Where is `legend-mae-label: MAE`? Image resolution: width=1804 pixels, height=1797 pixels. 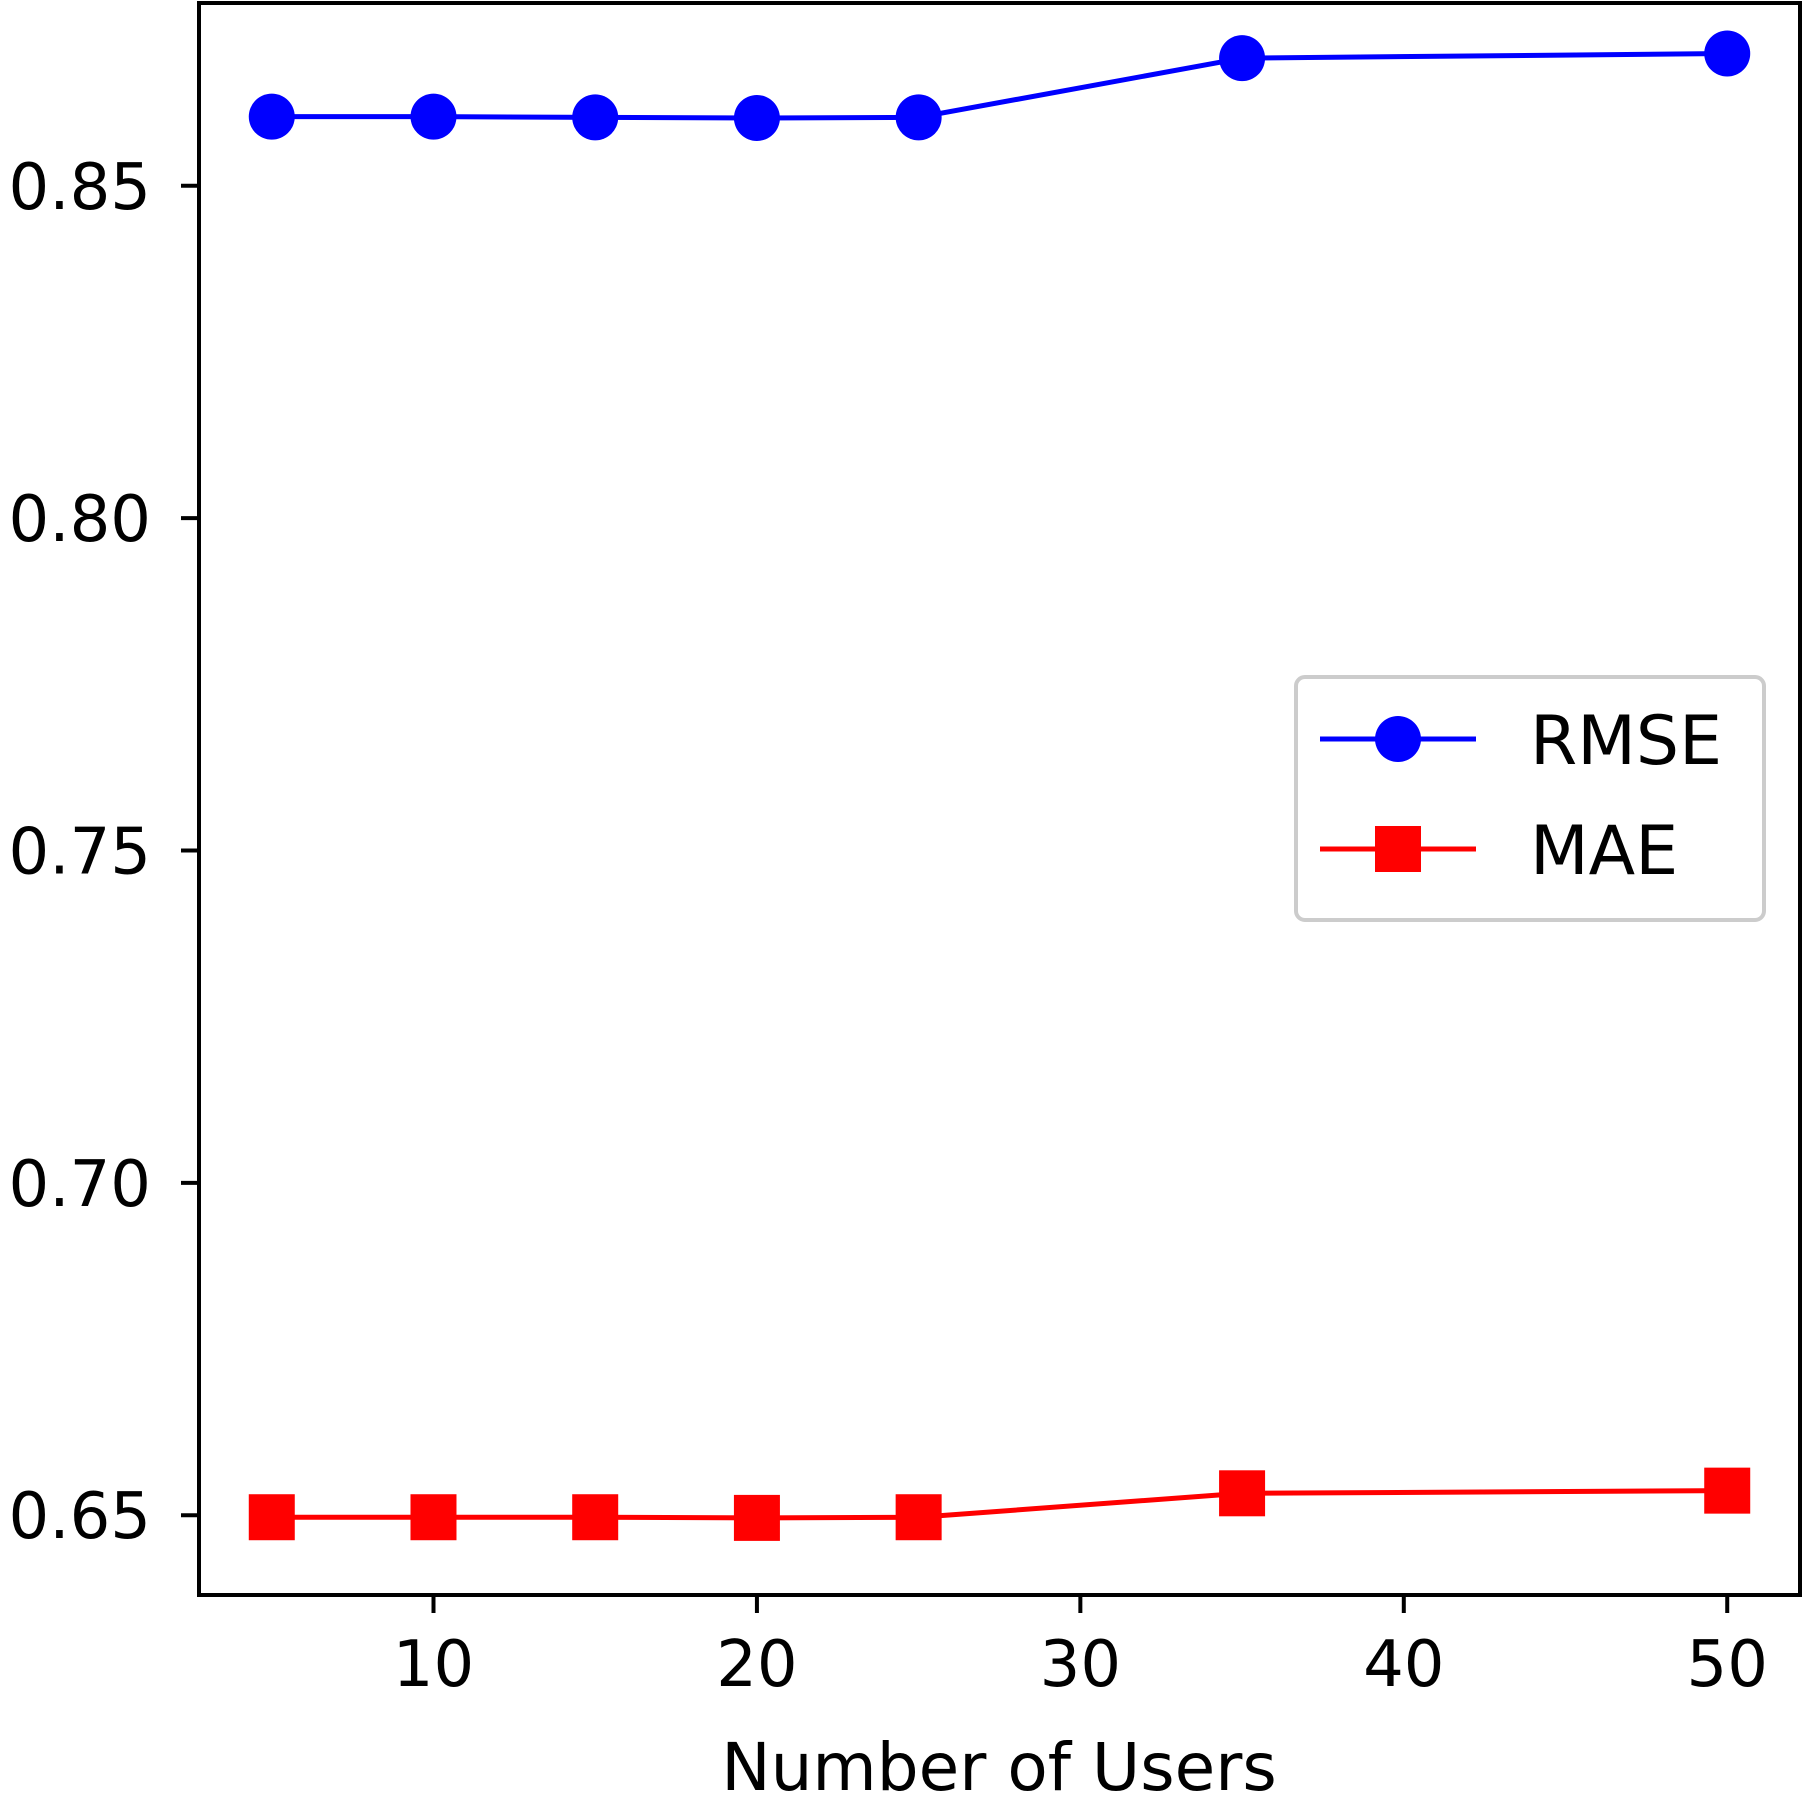
legend-mae-label: MAE is located at coordinates (1604, 851).